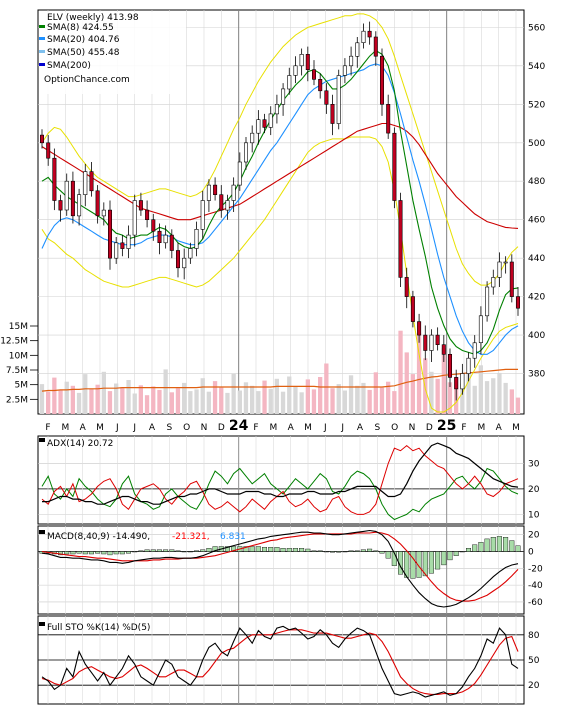 The height and width of the screenshot is (706, 566). I want to click on stochastic-panel: 80 50 20 Full STO %K(14) %D(5), so click(288, 660).